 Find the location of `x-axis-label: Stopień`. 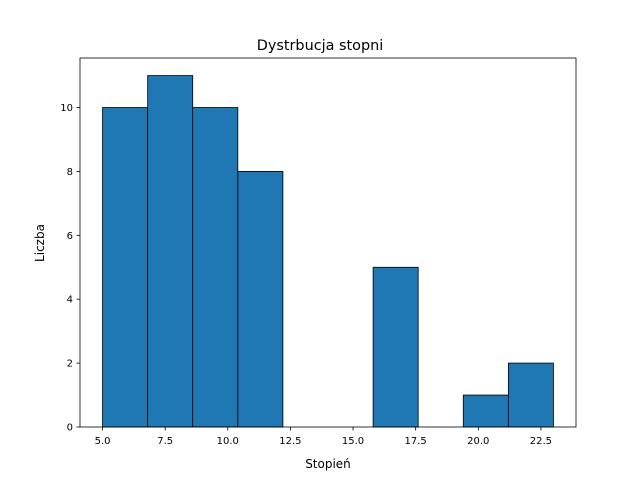

x-axis-label: Stopień is located at coordinates (328, 464).